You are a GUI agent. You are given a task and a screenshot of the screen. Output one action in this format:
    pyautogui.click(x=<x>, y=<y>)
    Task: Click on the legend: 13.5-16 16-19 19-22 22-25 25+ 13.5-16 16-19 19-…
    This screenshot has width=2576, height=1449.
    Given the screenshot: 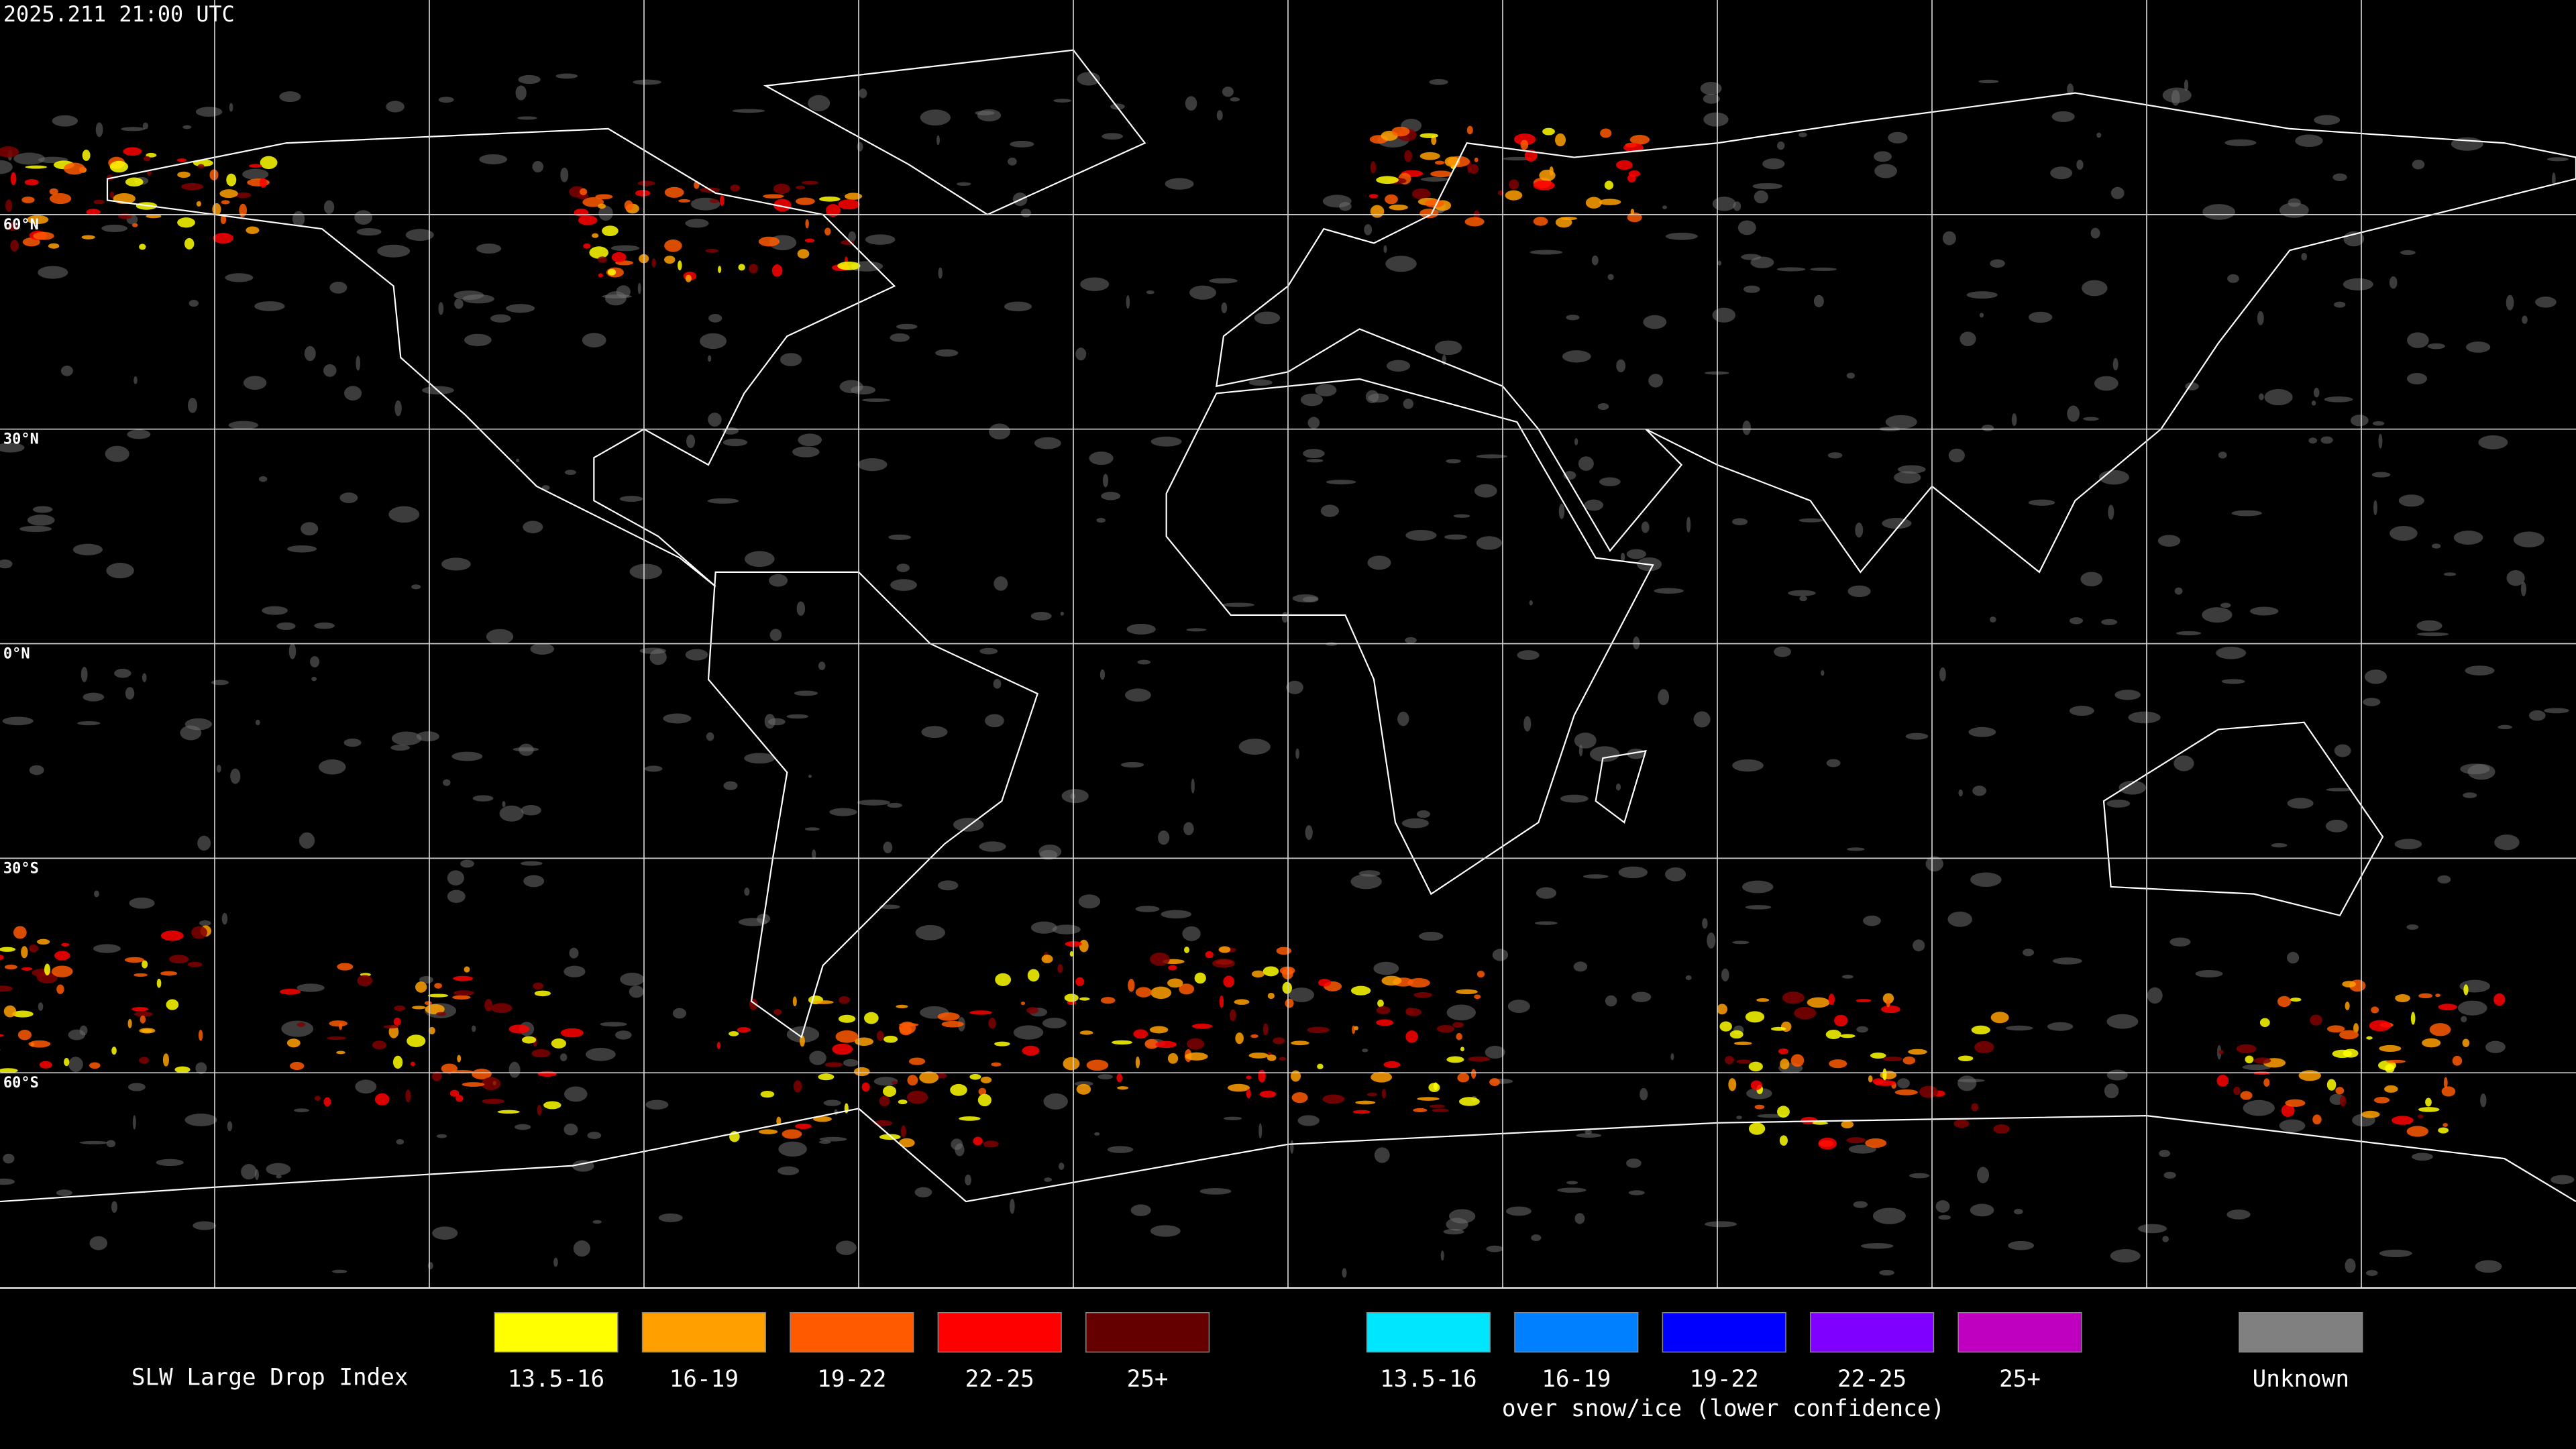 What is the action you would take?
    pyautogui.click(x=1428, y=1352)
    